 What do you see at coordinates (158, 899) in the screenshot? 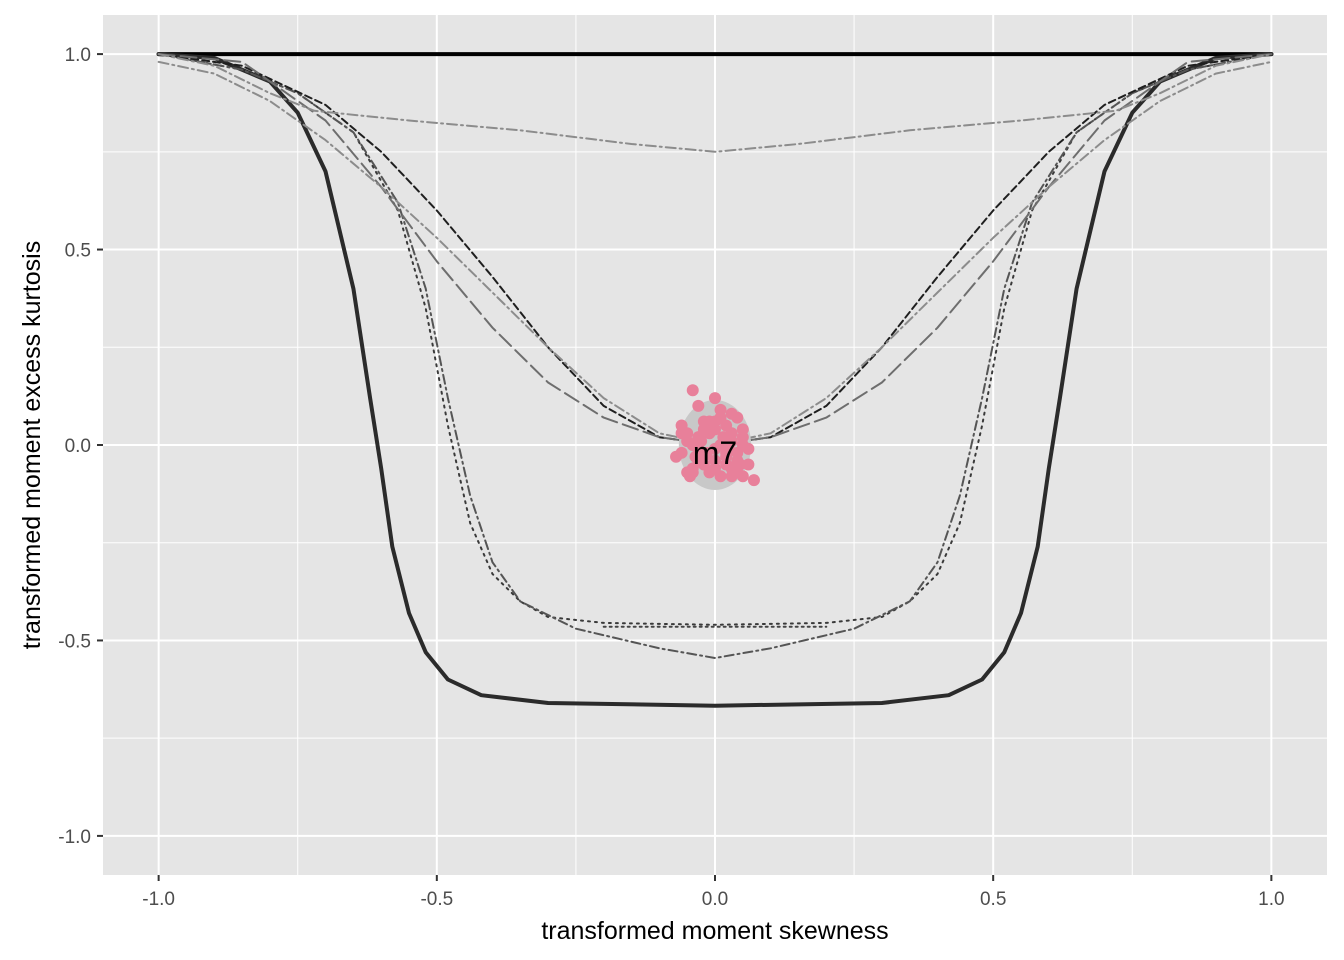
I see `x-tick-label: -1.0` at bounding box center [158, 899].